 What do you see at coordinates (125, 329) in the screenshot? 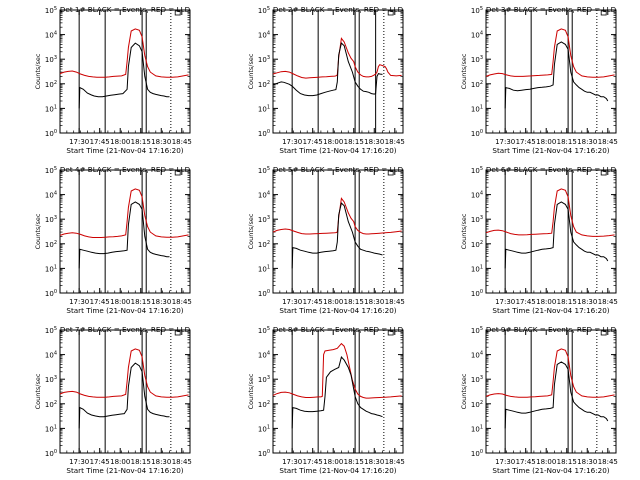
I see `panel-title: Det 7# BLACK = Events, RED = LLD` at bounding box center [125, 329].